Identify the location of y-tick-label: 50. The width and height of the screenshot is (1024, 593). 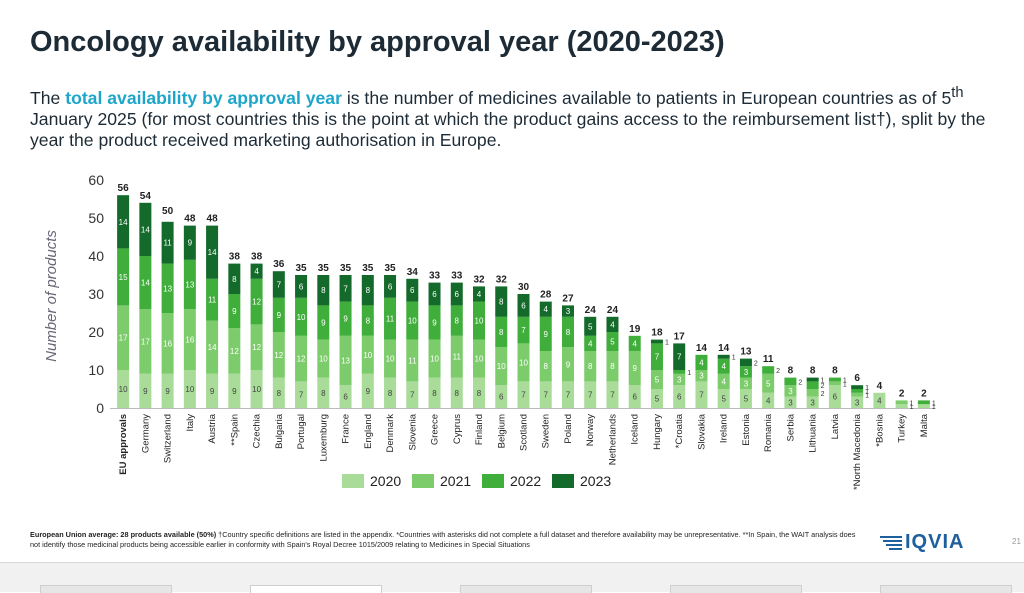
(96, 218).